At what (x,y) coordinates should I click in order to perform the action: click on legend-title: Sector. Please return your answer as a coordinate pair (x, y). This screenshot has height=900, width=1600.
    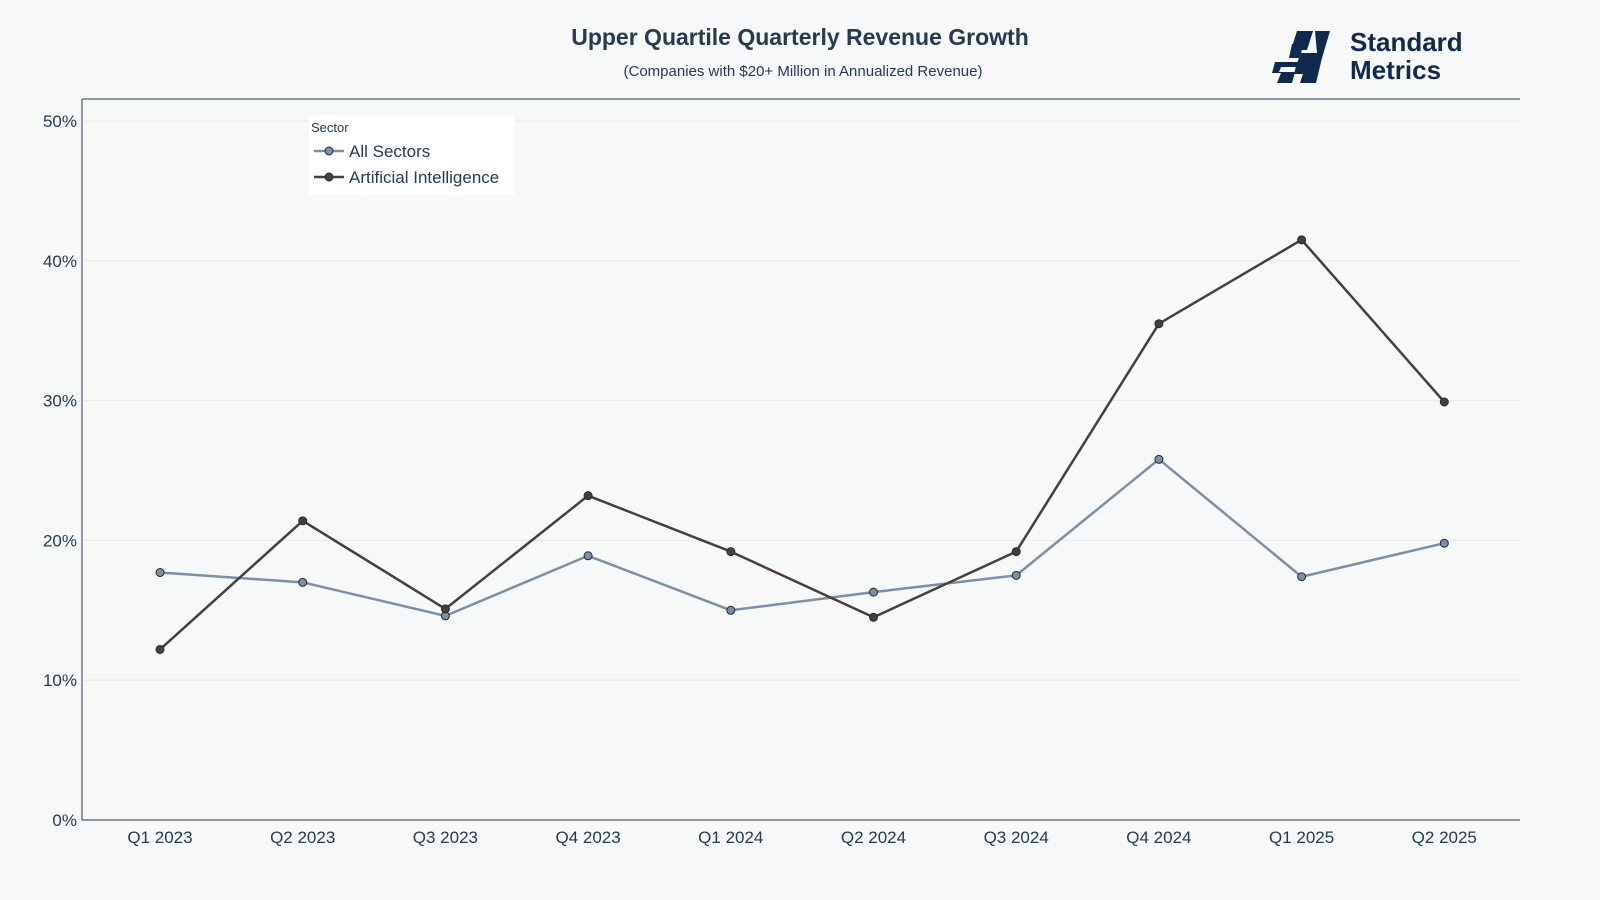
    Looking at the image, I should click on (330, 127).